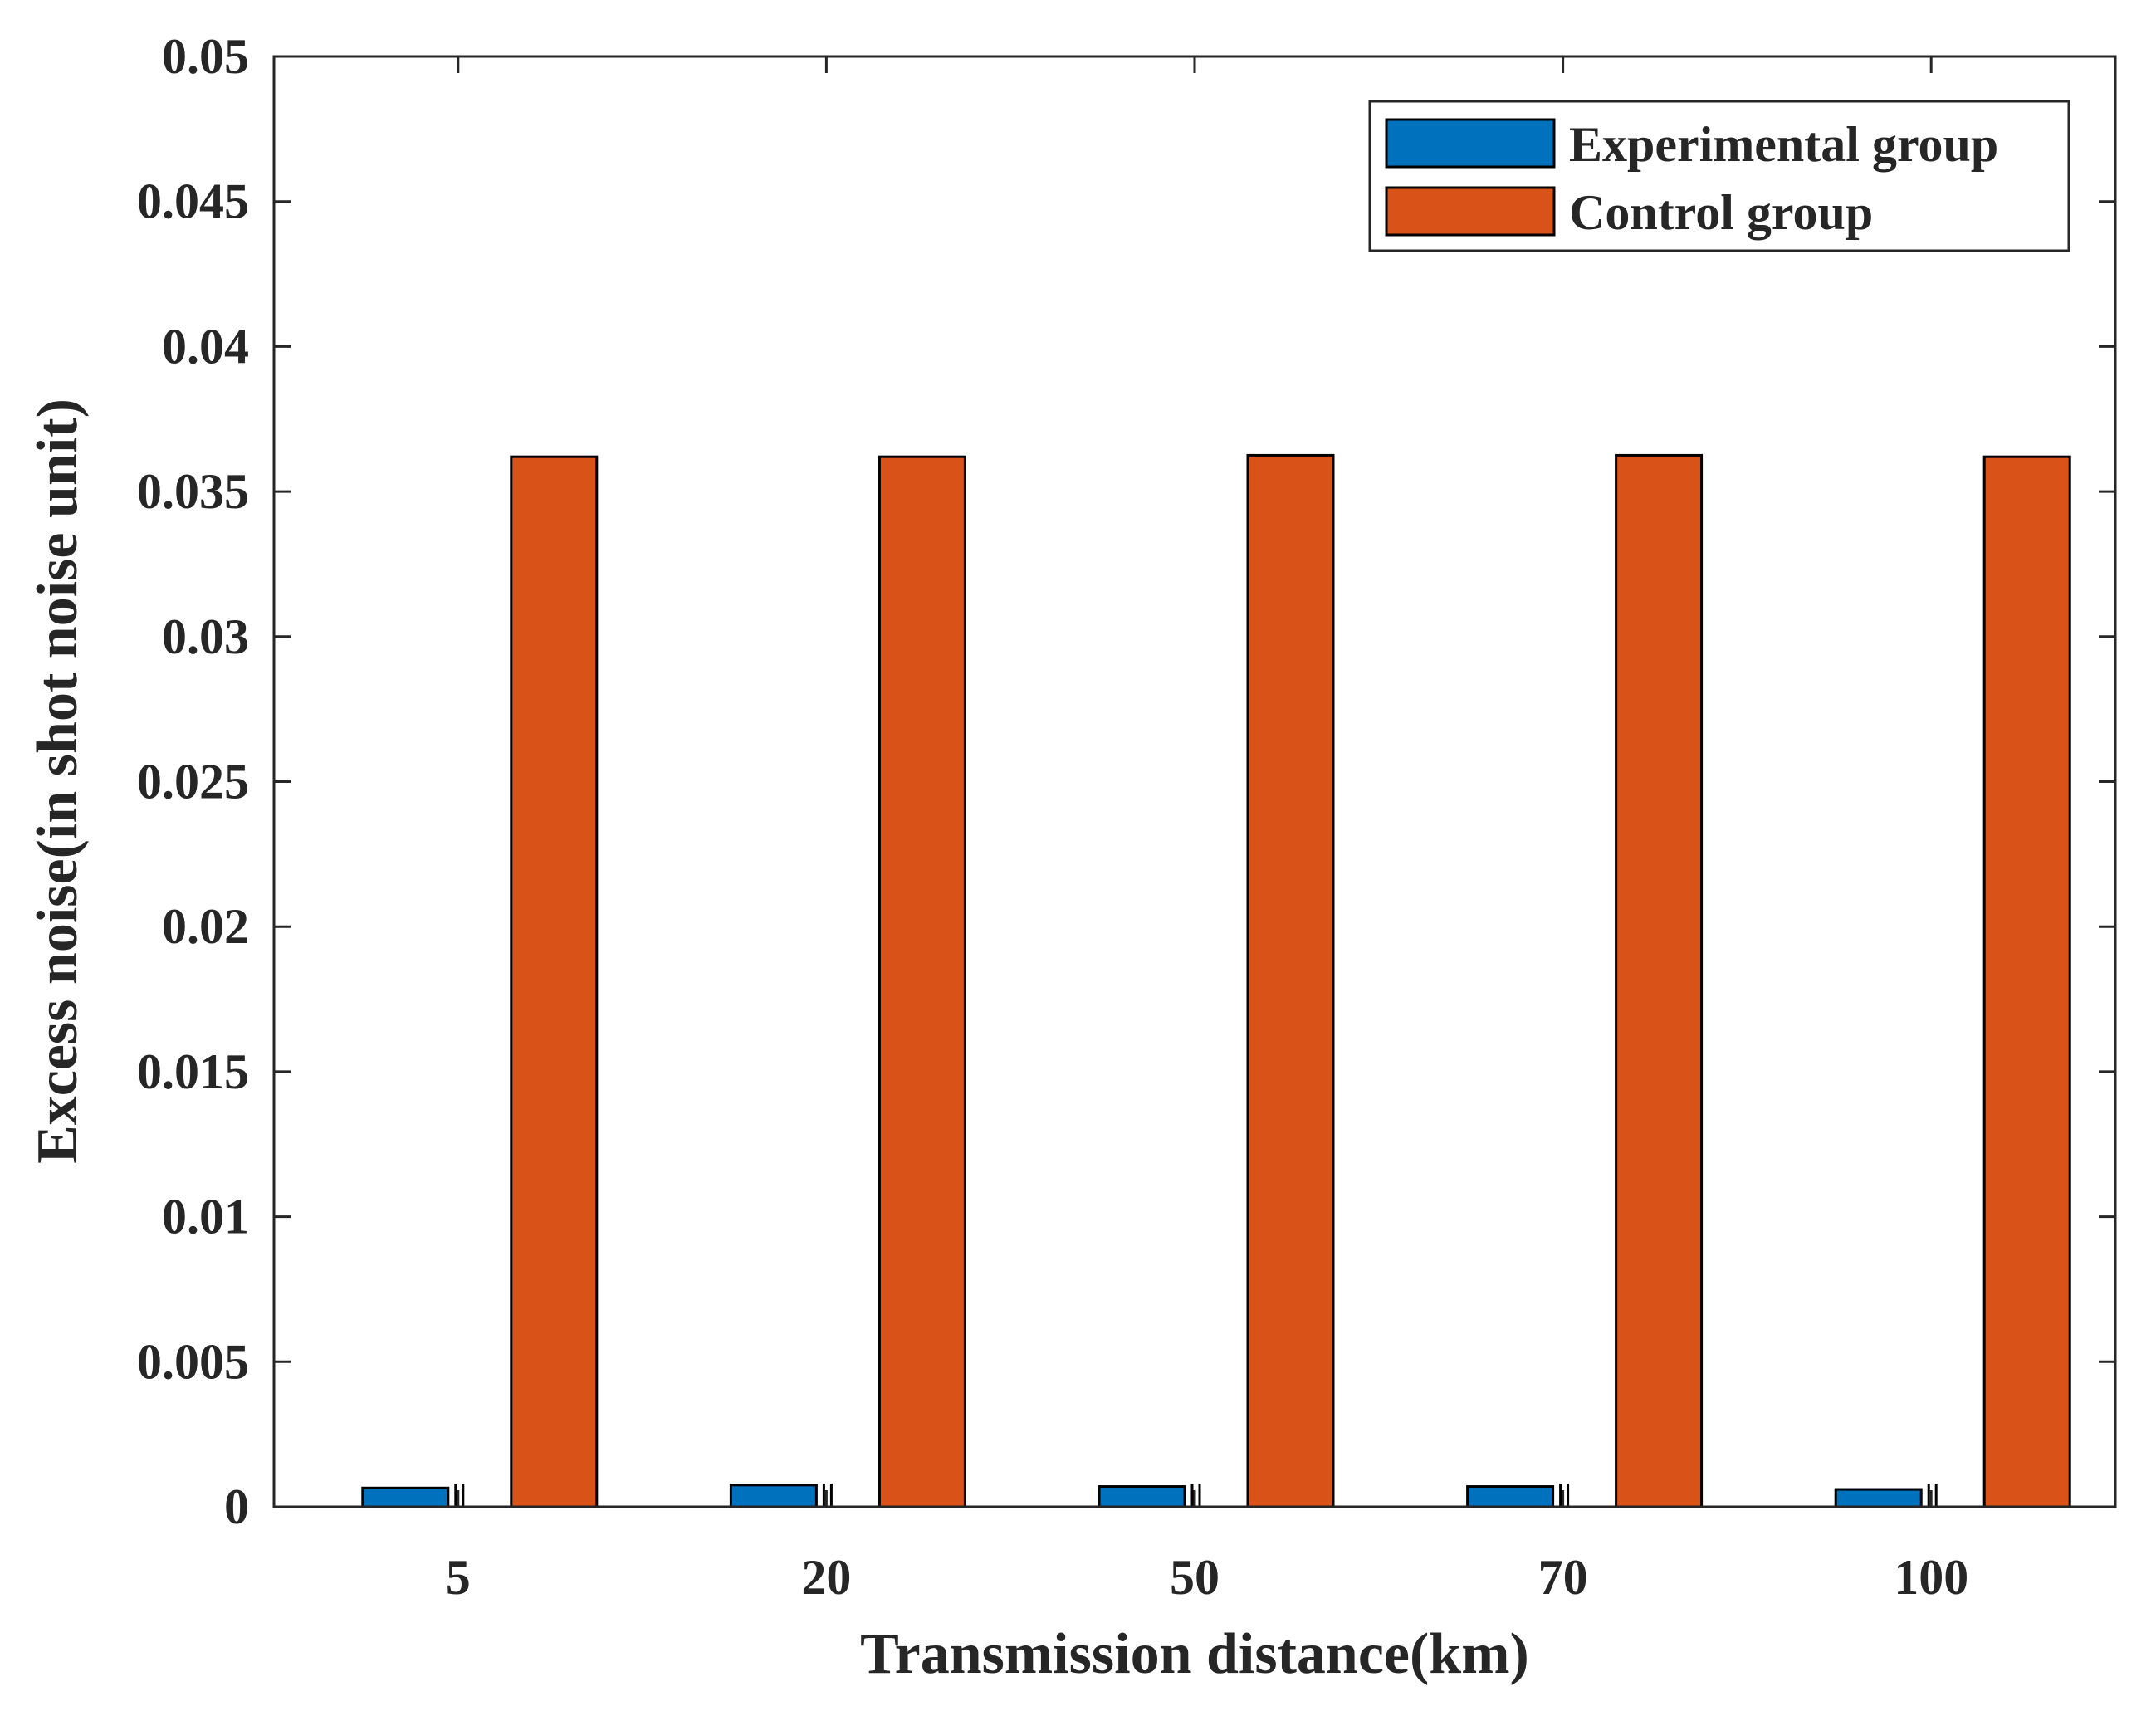 This screenshot has width=2156, height=1711. I want to click on y-tick-label-5: 0.025, so click(193, 782).